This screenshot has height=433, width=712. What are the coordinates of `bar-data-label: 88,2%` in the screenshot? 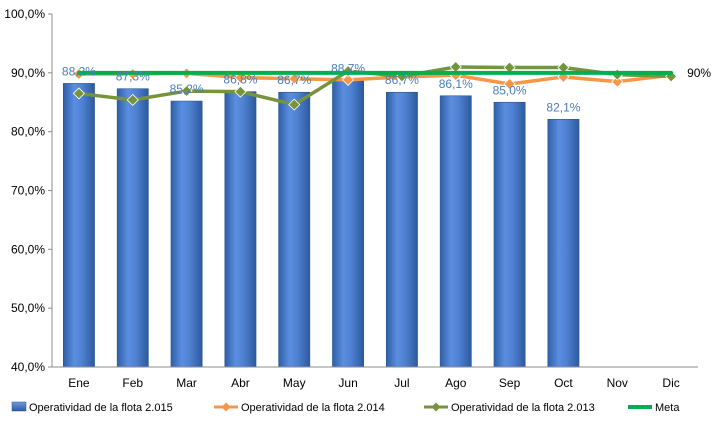 It's located at (79, 71).